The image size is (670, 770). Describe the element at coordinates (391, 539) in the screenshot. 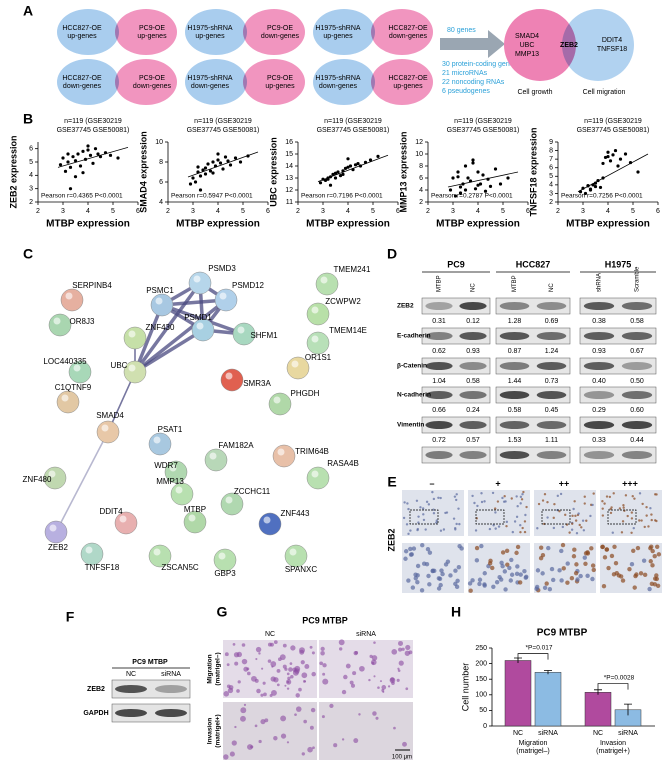

I see `row-label: ZEB2` at that location.